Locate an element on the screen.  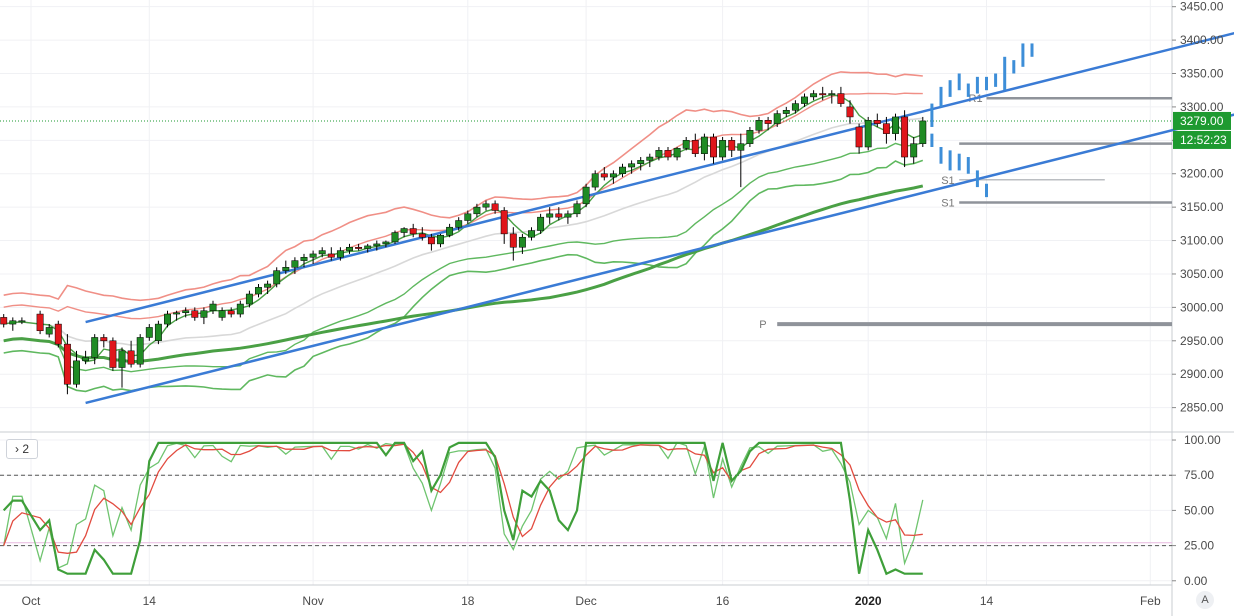
time-axis-tick-label: Oct is located at coordinates (31, 601).